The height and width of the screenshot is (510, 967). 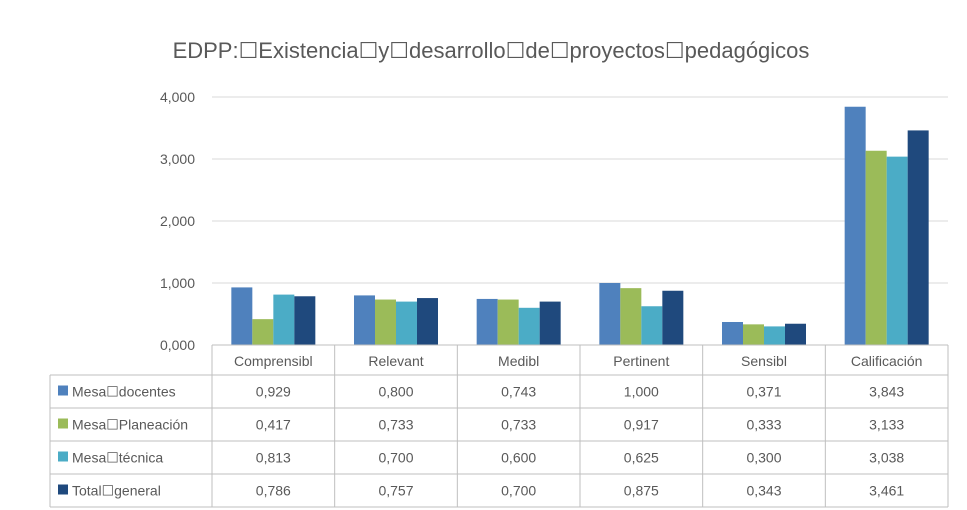 I want to click on data-label: 0,333, so click(x=763, y=425).